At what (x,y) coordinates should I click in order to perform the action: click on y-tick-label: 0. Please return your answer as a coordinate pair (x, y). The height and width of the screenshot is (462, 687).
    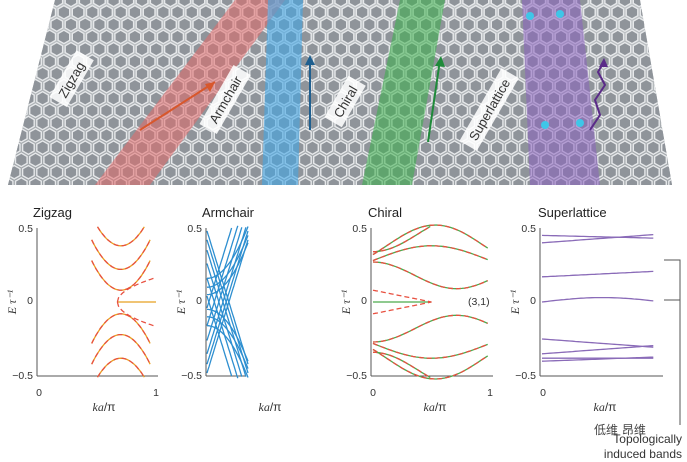
    Looking at the image, I should click on (199, 301).